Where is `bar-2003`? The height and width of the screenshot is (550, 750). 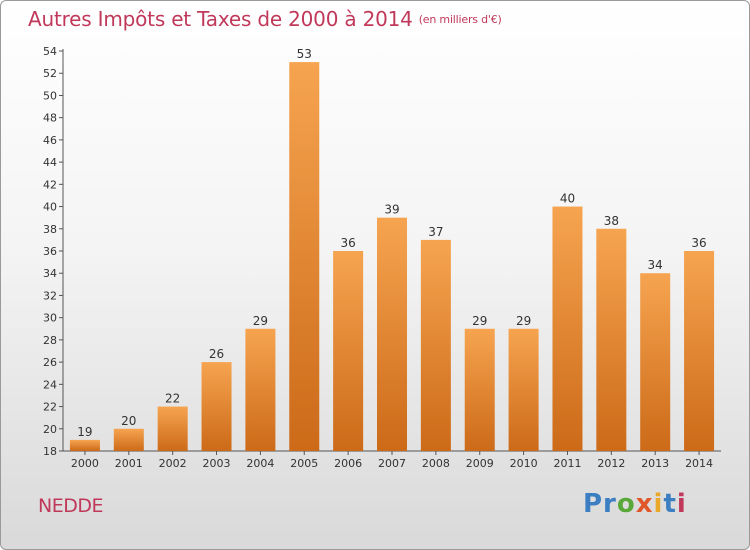 bar-2003 is located at coordinates (216, 406).